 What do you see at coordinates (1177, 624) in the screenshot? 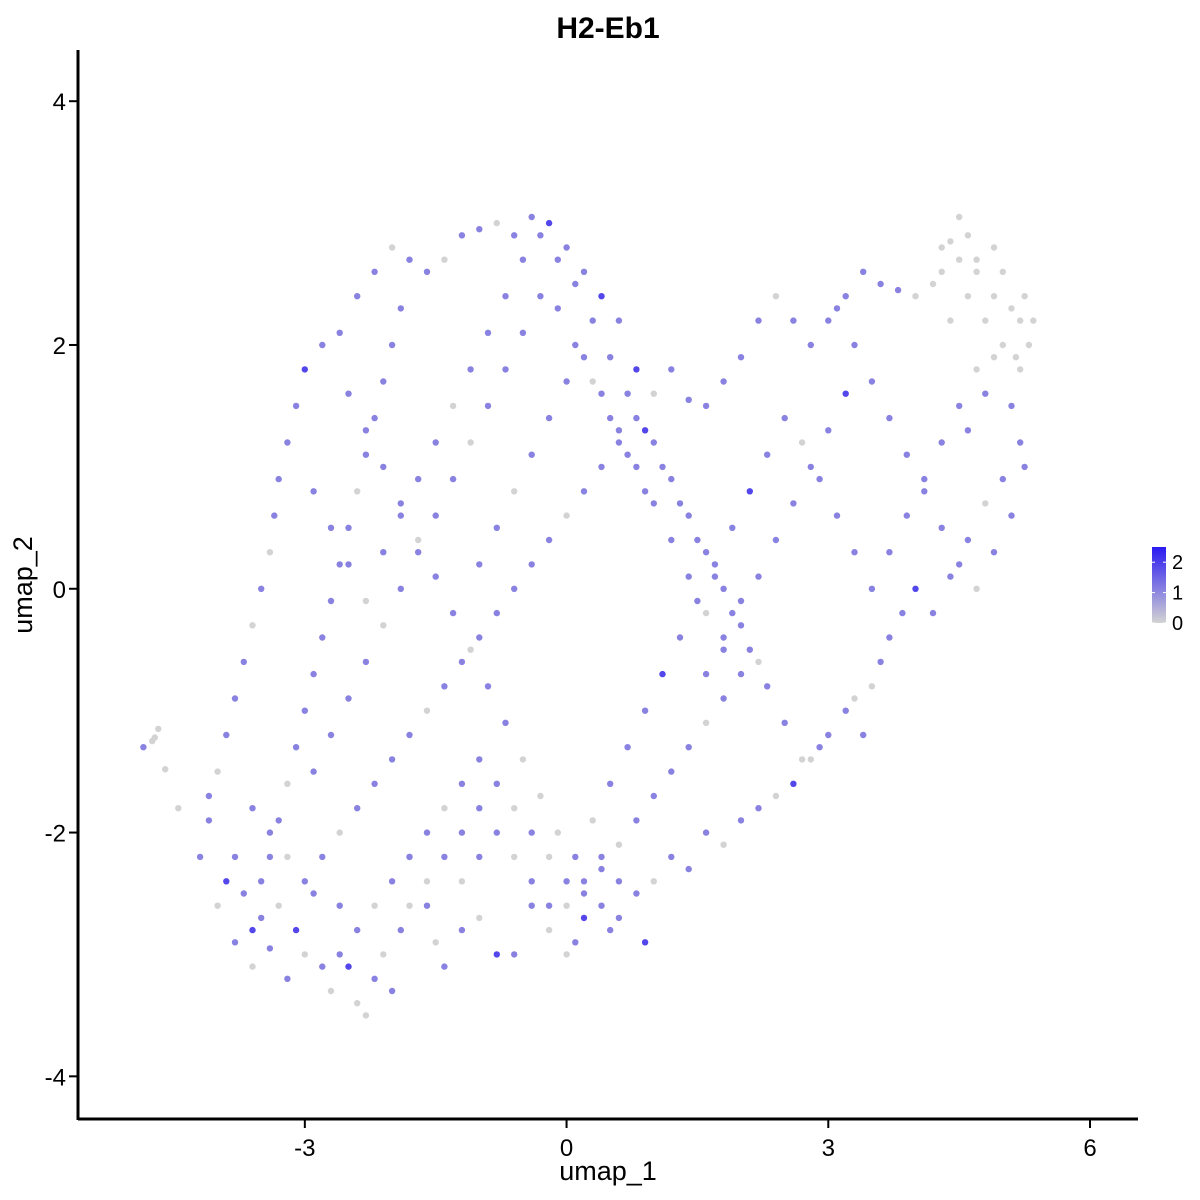
I see `colorbar-tick-label: 0` at bounding box center [1177, 624].